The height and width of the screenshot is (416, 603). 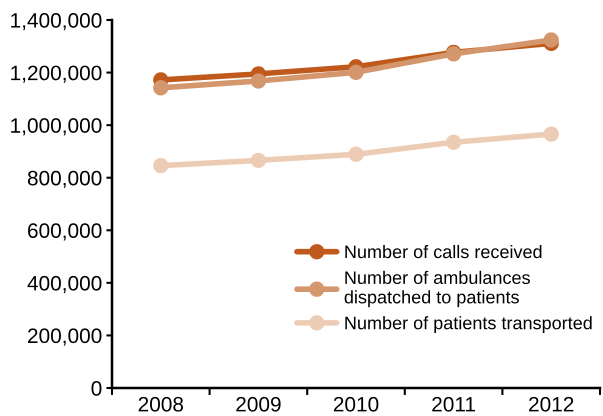 I want to click on y-tick-label: 800,000, so click(x=65, y=179).